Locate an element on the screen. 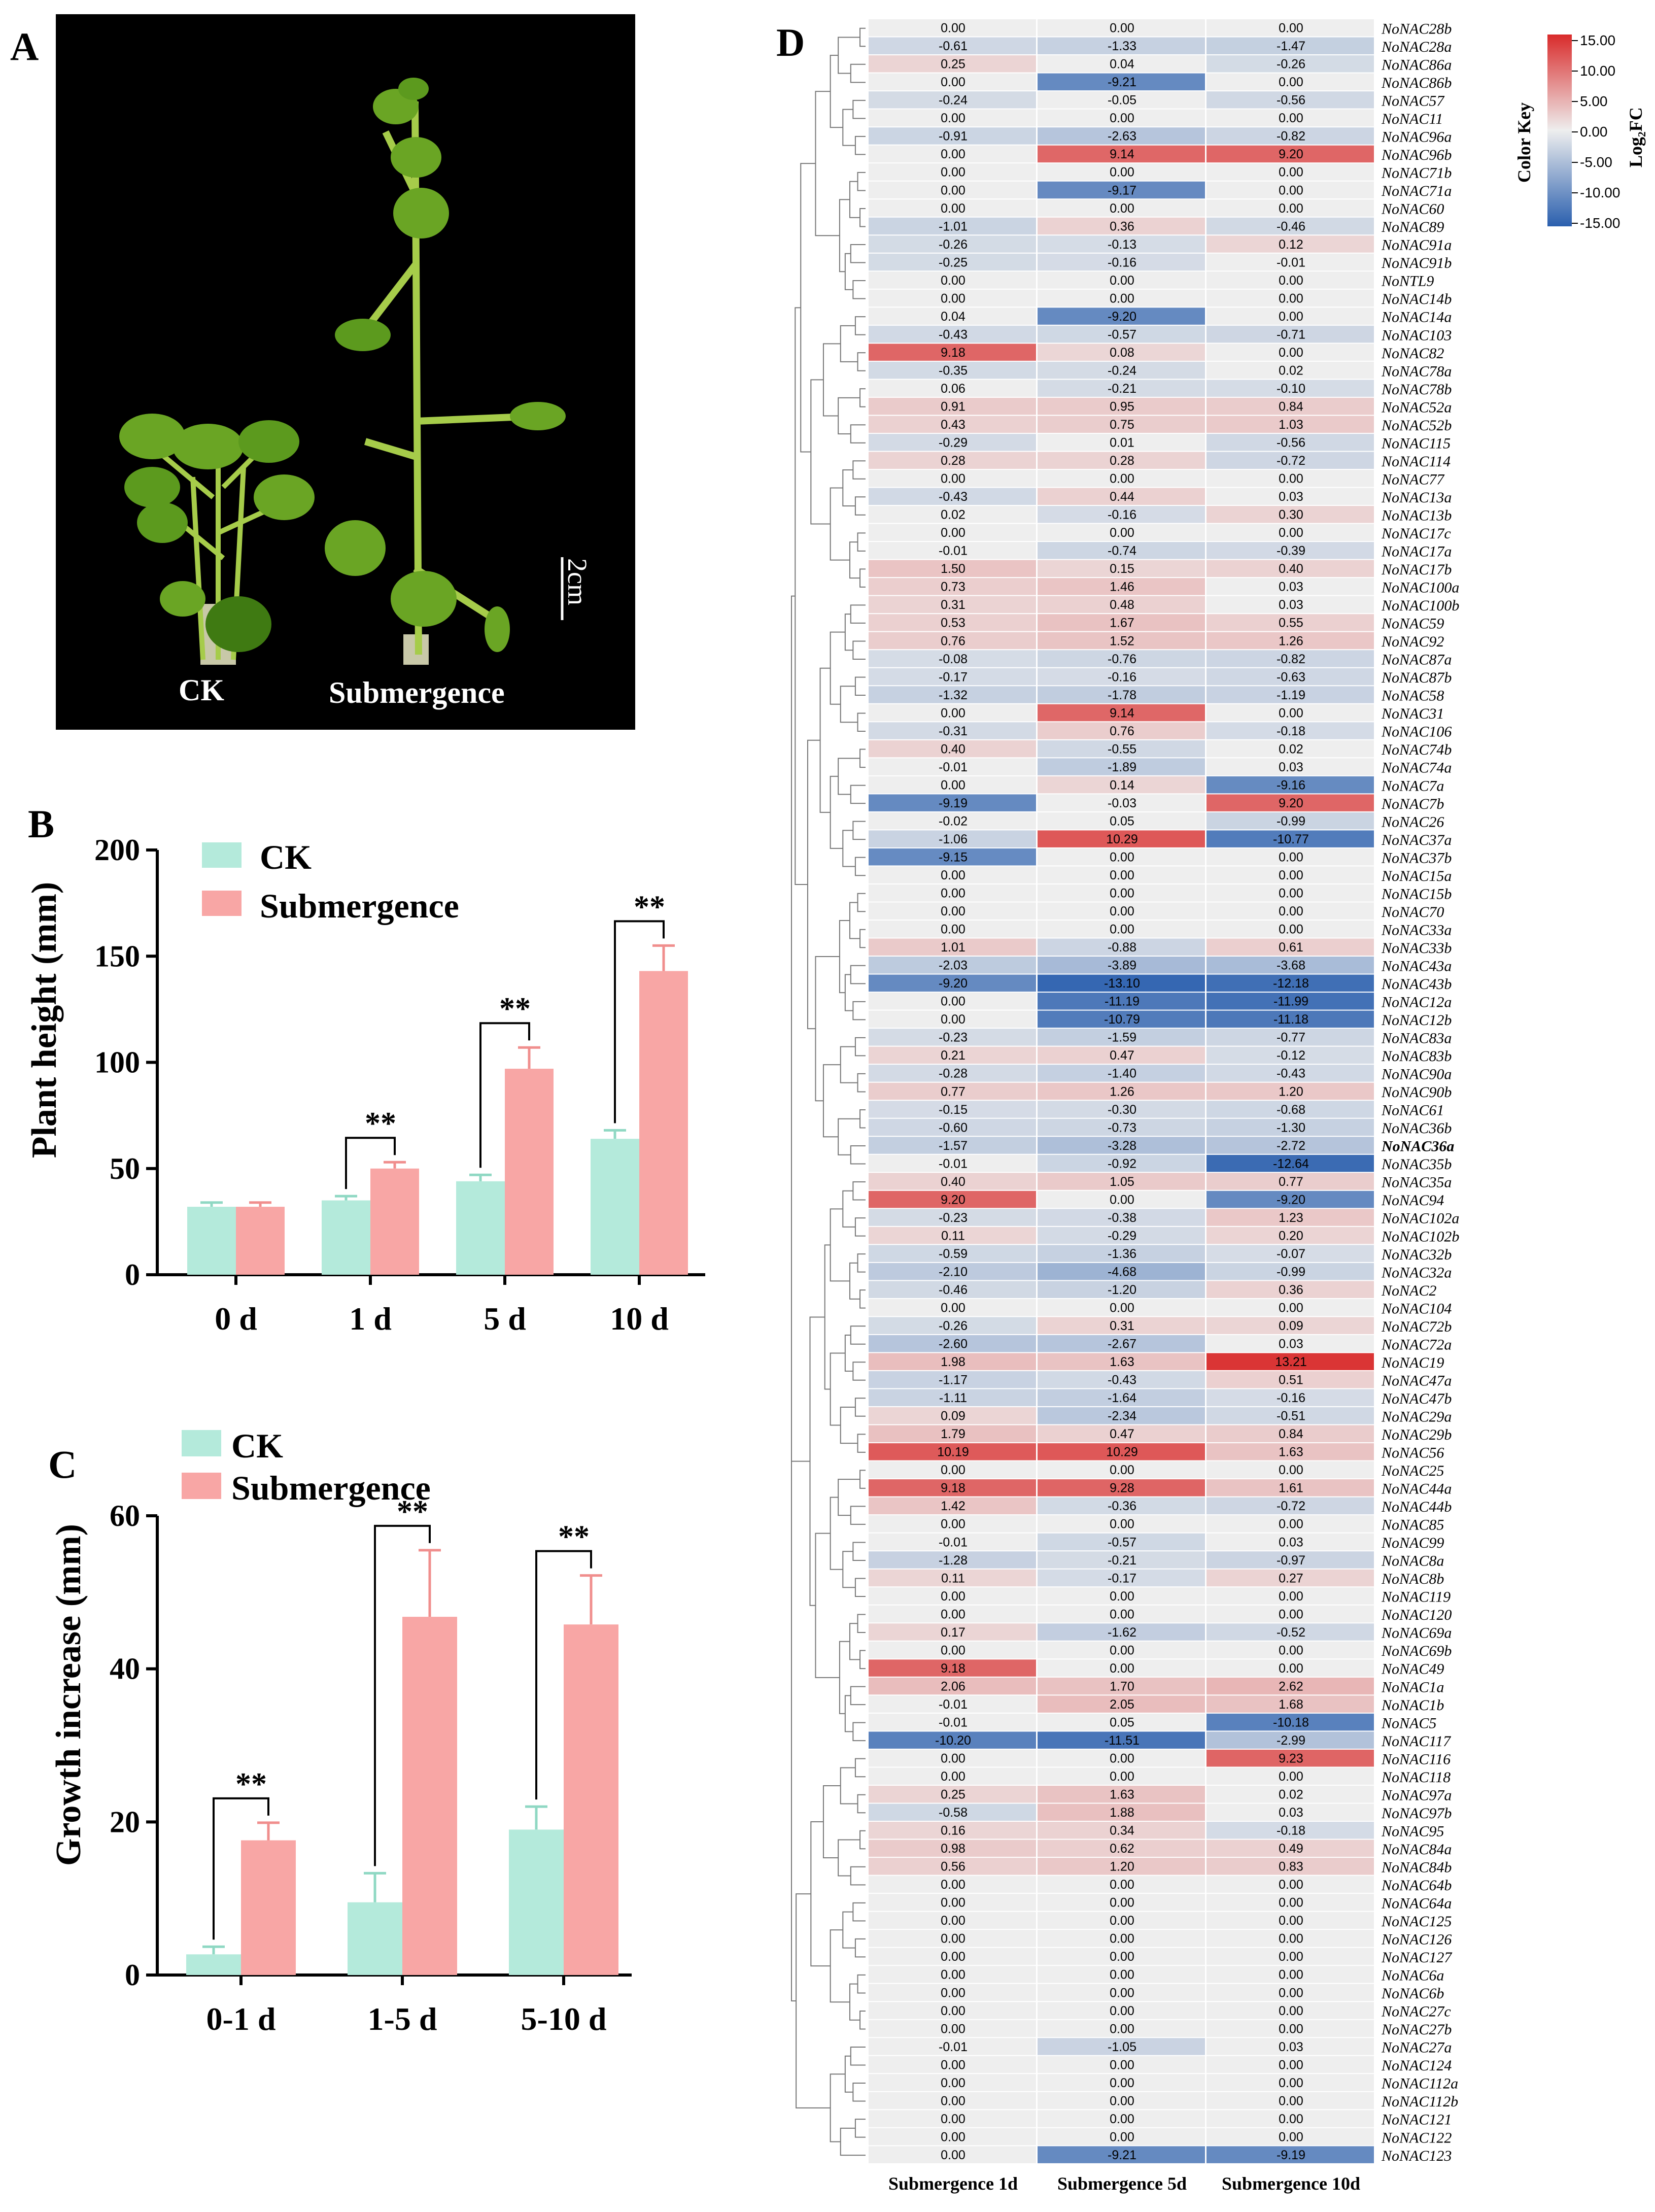 The width and height of the screenshot is (1655, 2212). plant-photo: 2cm CK Submergence is located at coordinates (345, 372).